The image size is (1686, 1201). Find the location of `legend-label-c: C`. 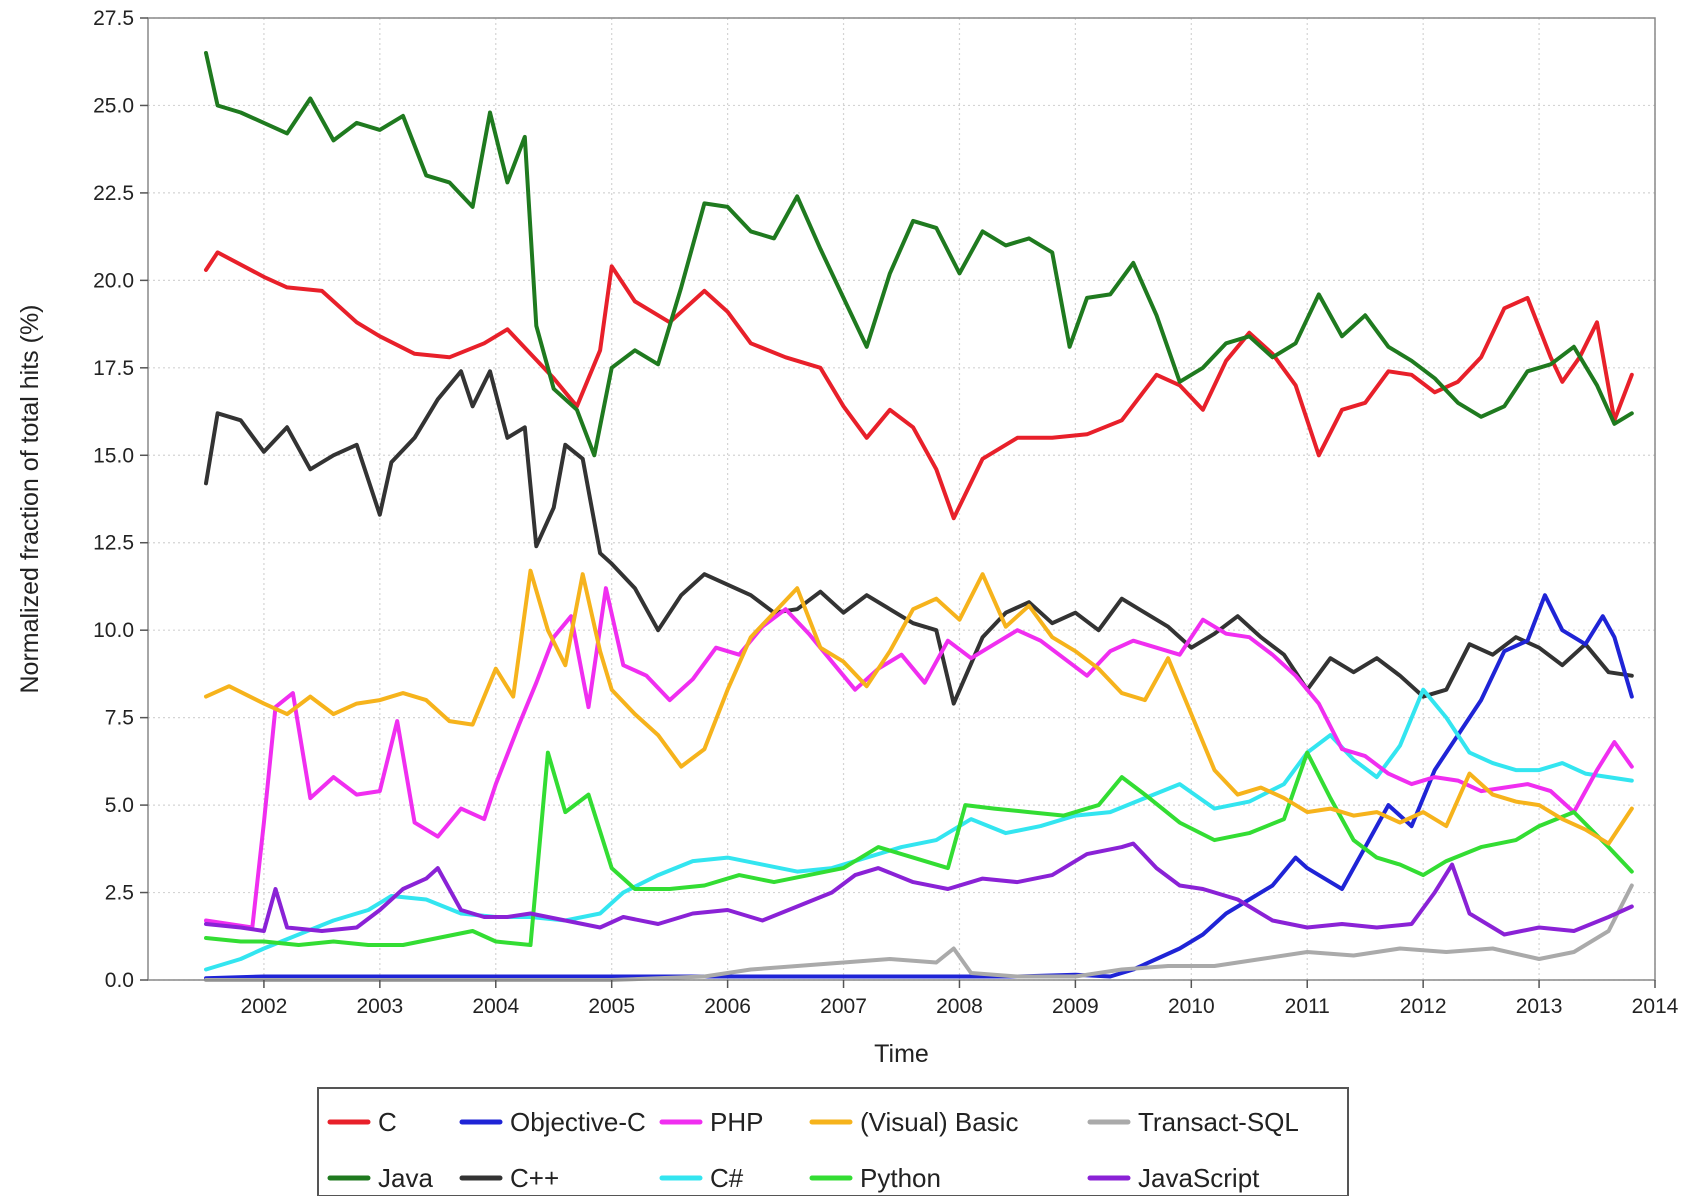

legend-label-c: C is located at coordinates (387, 1122).